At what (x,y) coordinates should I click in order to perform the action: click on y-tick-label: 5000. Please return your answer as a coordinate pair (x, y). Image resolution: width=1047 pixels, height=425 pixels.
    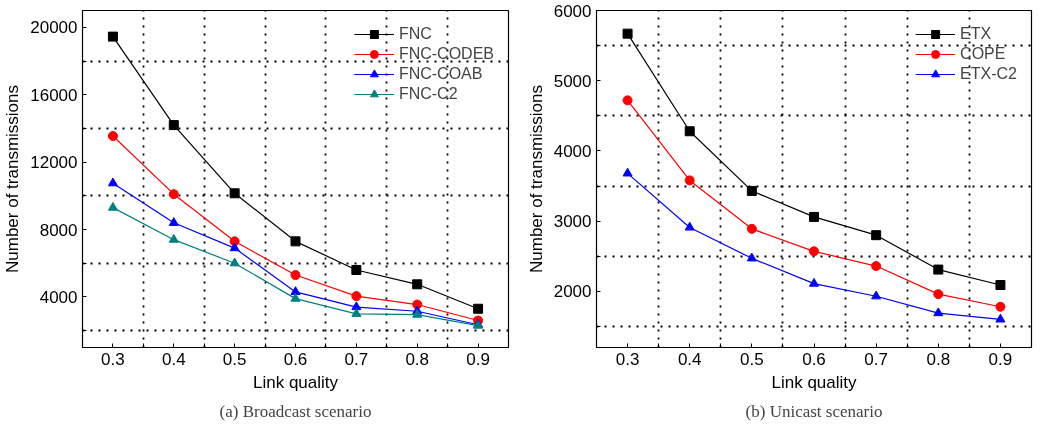
    Looking at the image, I should click on (572, 81).